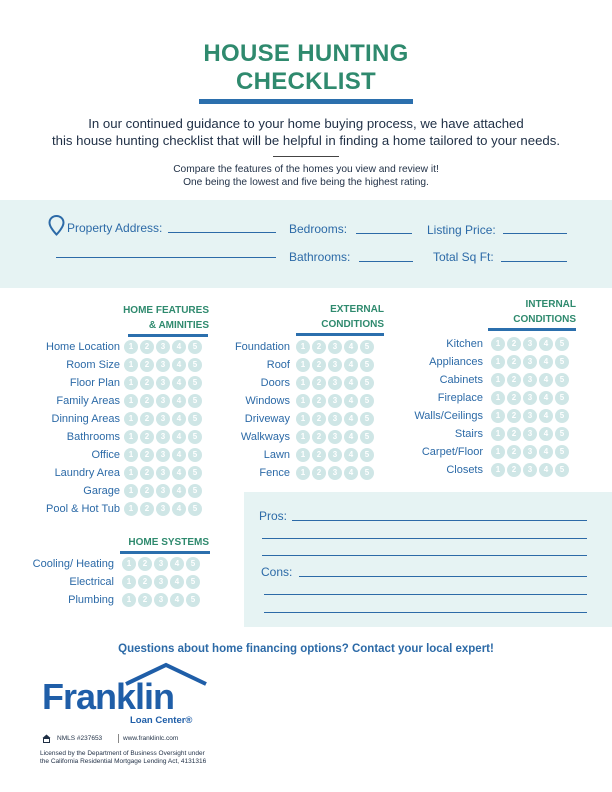  Describe the element at coordinates (384, 233) in the screenshot. I see `bedrooms-field` at that location.